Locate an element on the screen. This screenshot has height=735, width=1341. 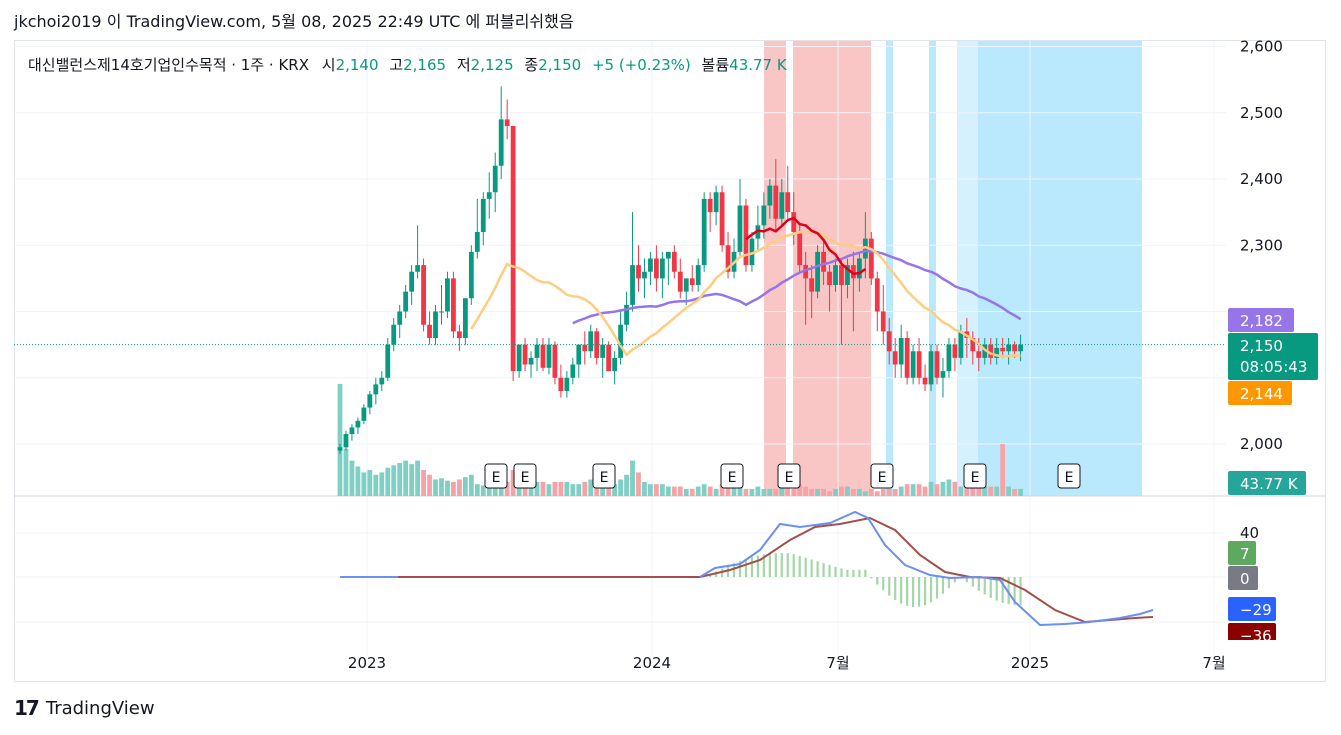
close-label: 종 is located at coordinates (531, 65).